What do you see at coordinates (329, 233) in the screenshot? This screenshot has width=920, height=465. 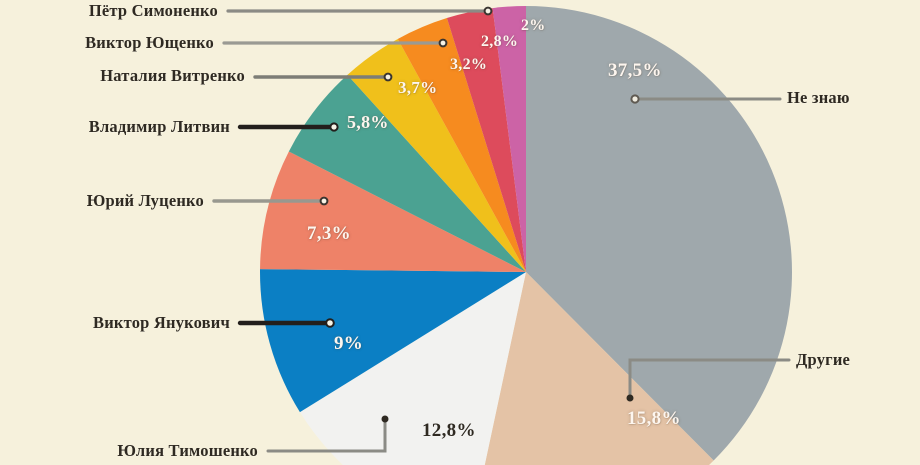 I see `pct-lutsenko: 7,3%` at bounding box center [329, 233].